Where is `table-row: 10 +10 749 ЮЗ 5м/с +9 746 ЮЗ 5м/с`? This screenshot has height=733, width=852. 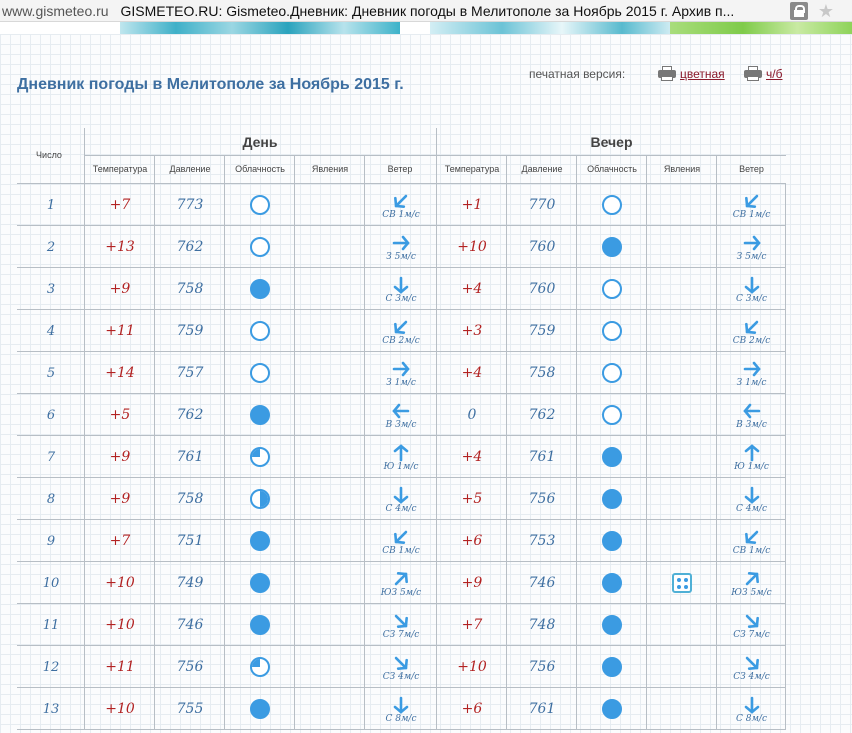 table-row: 10 +10 749 ЮЗ 5м/с +9 746 ЮЗ 5м/с is located at coordinates (401, 583).